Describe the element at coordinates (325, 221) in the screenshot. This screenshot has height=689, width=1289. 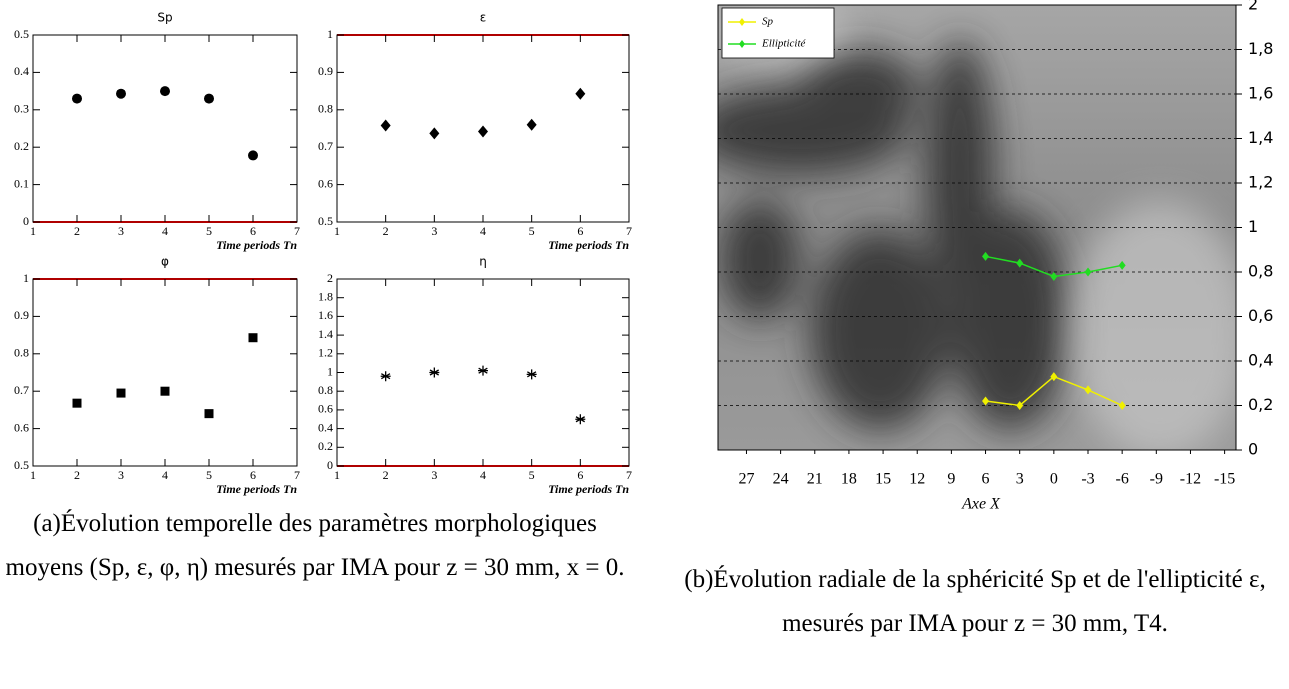
I see `y-tick-label: 0.5` at that location.